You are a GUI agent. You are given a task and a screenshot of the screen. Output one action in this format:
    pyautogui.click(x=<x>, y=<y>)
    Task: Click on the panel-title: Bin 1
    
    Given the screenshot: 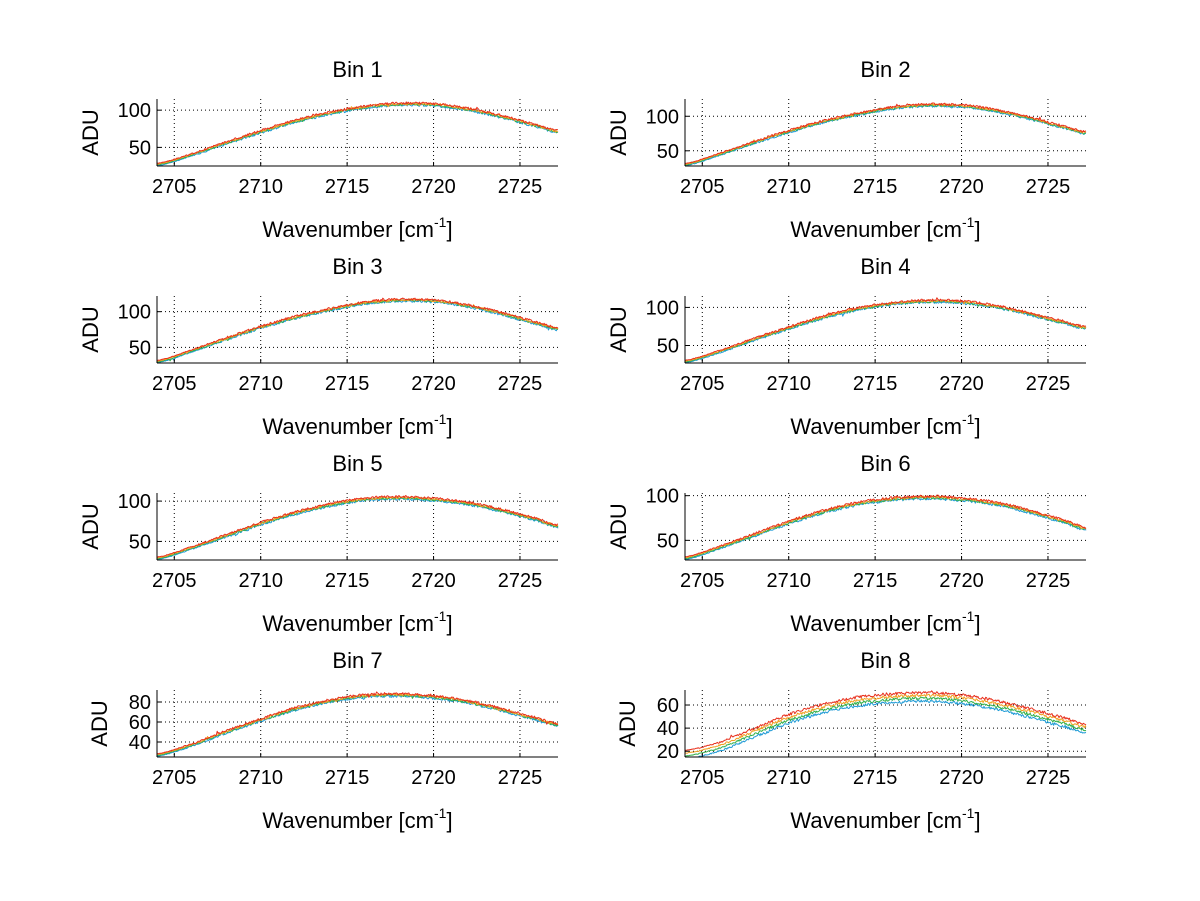 What is the action you would take?
    pyautogui.click(x=357, y=69)
    